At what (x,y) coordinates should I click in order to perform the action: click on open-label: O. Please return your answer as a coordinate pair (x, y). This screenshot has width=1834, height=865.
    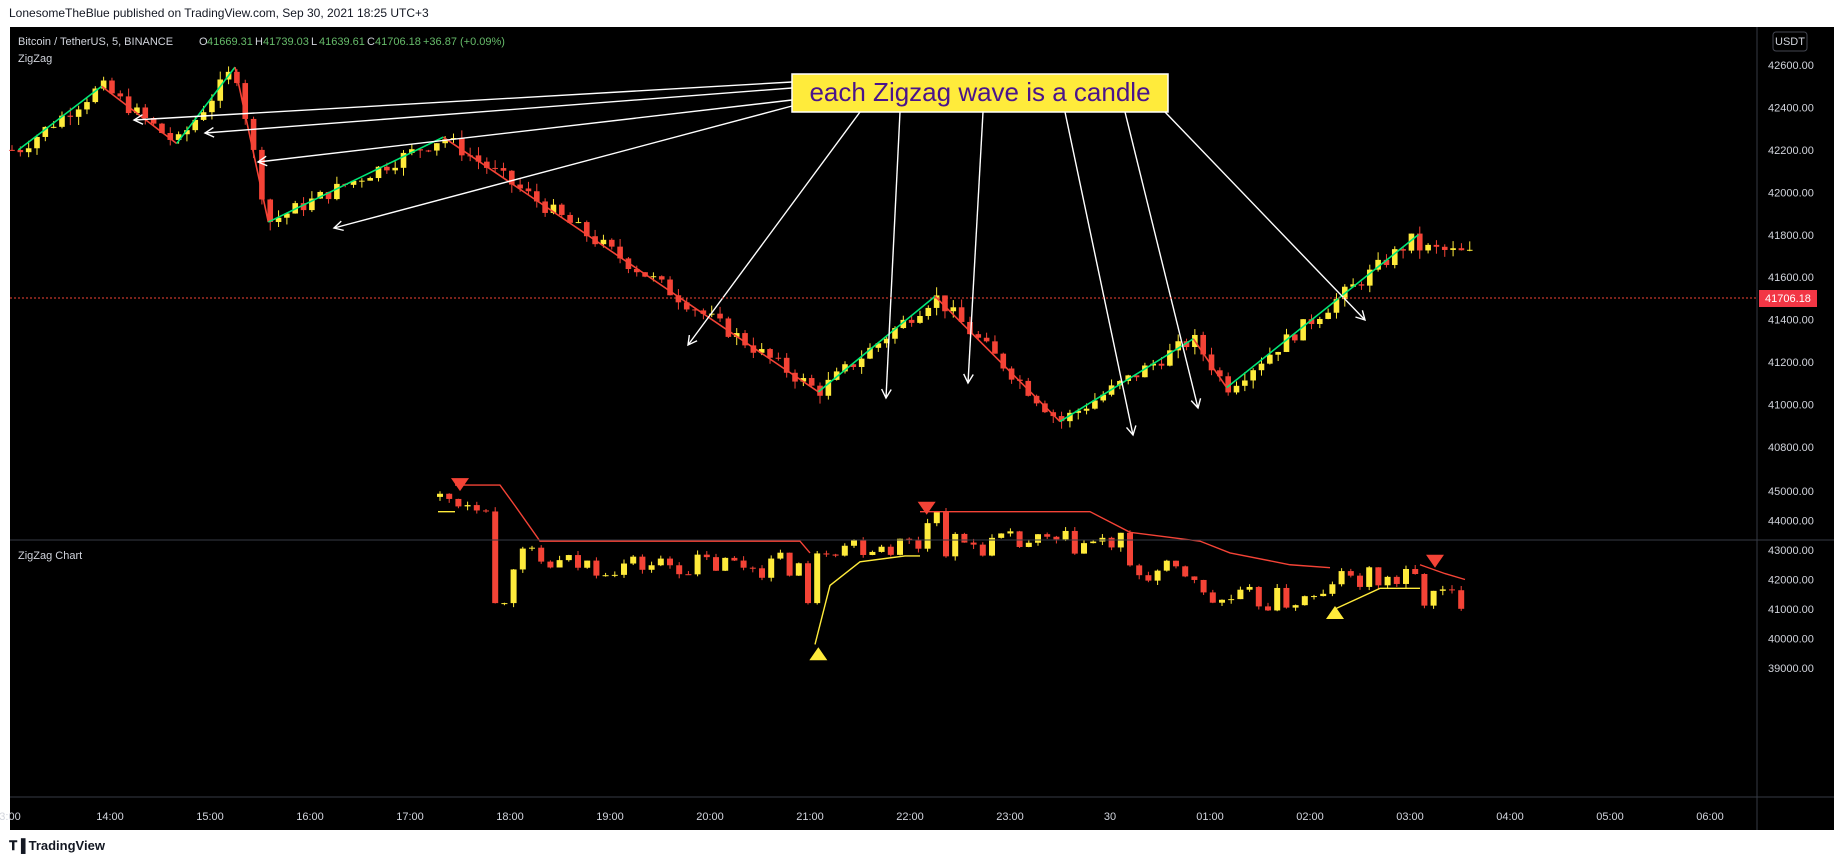
    Looking at the image, I should click on (203, 42).